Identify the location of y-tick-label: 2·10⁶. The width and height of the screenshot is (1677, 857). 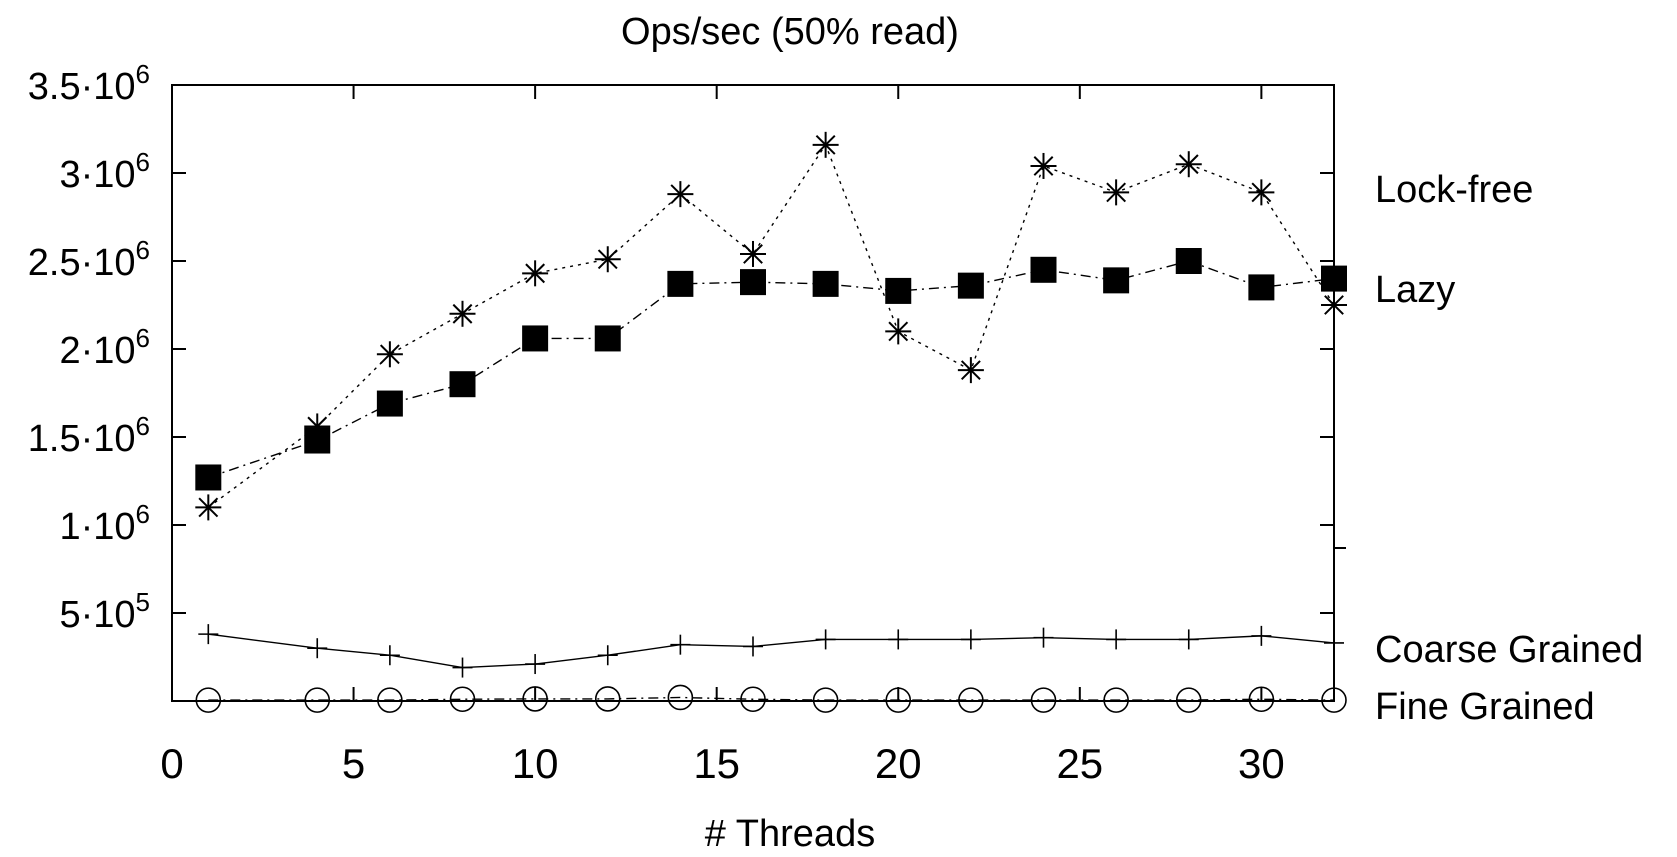
(104, 347).